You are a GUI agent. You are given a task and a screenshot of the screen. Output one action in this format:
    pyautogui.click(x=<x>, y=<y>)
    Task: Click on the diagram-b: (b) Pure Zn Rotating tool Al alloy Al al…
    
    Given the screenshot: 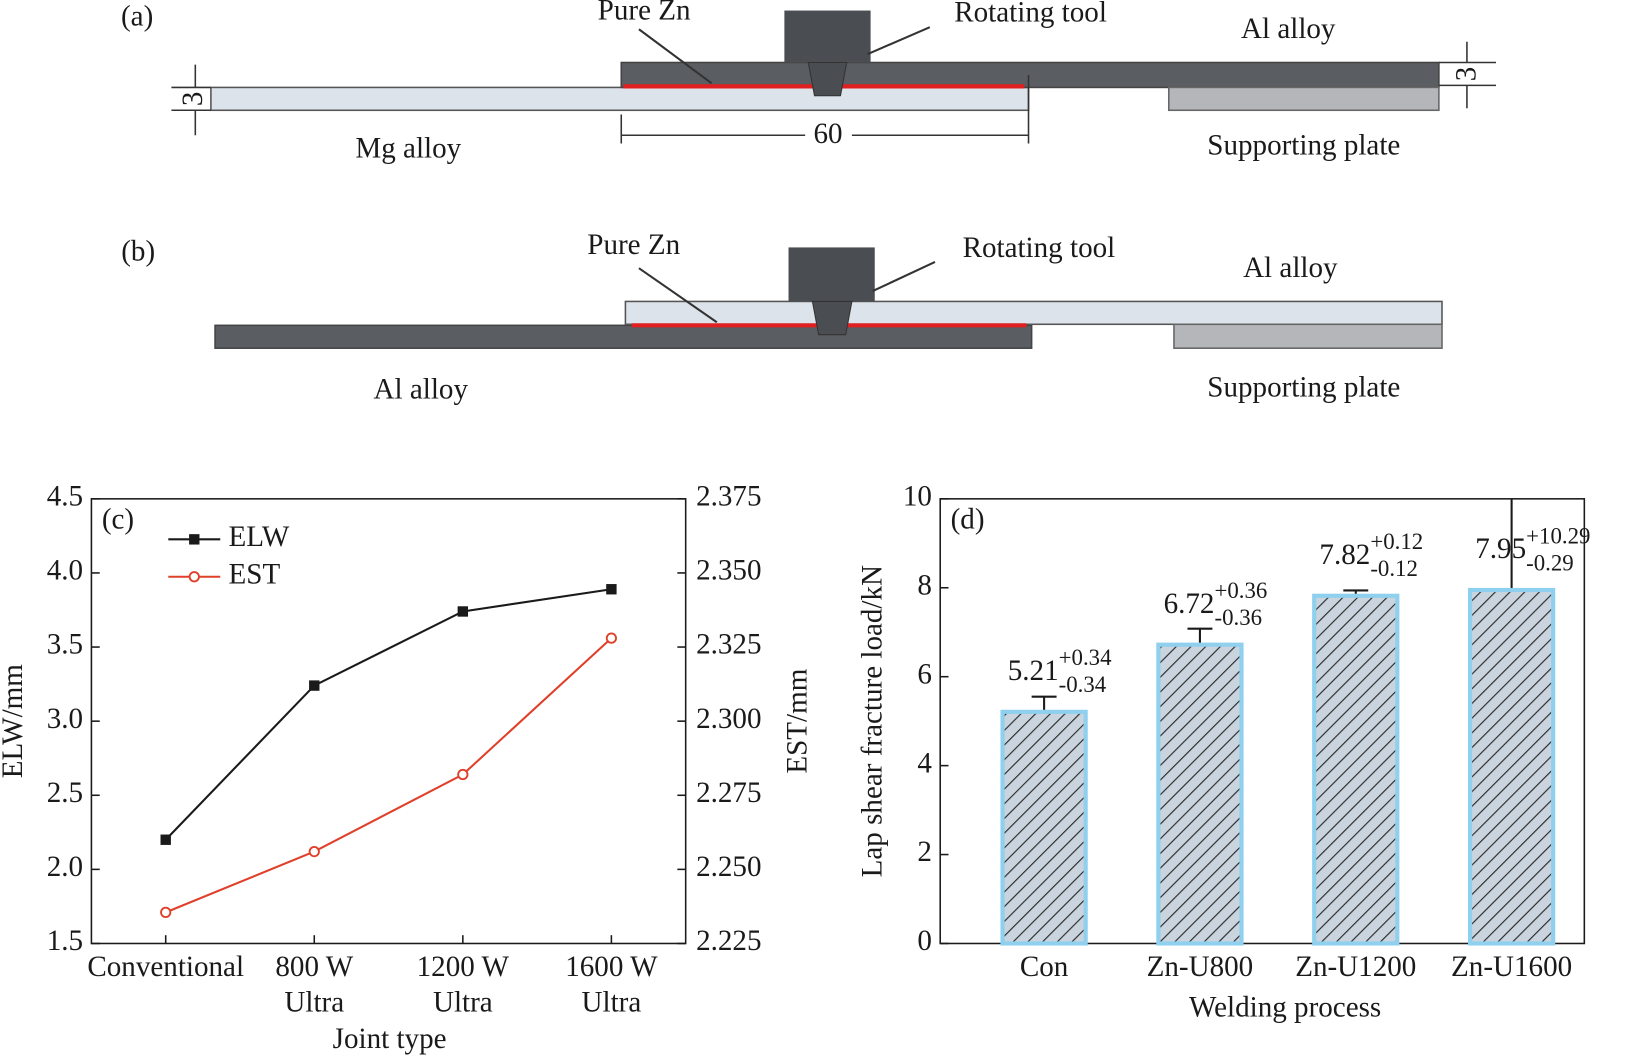 What is the action you would take?
    pyautogui.click(x=782, y=317)
    